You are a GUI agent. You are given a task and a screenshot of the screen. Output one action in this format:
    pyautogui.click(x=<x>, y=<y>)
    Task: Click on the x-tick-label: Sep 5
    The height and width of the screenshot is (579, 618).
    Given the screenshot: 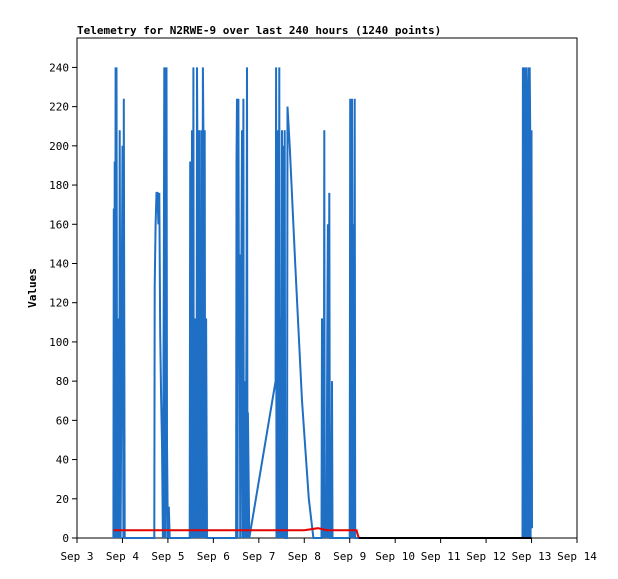 What is the action you would take?
    pyautogui.click(x=167, y=556)
    